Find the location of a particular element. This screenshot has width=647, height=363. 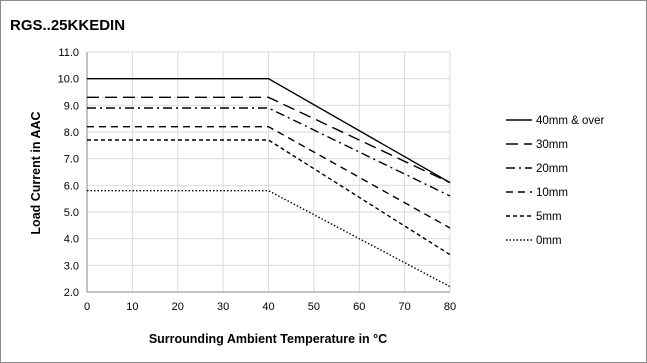

y-tick-label: 7.0 is located at coordinates (71, 160).